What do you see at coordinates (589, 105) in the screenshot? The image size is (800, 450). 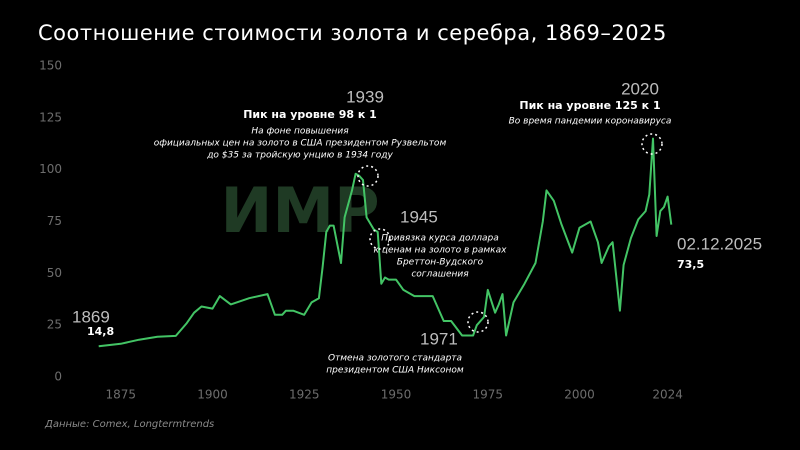 I see `annotation-headline: Пик на уровне 125 к 1` at bounding box center [589, 105].